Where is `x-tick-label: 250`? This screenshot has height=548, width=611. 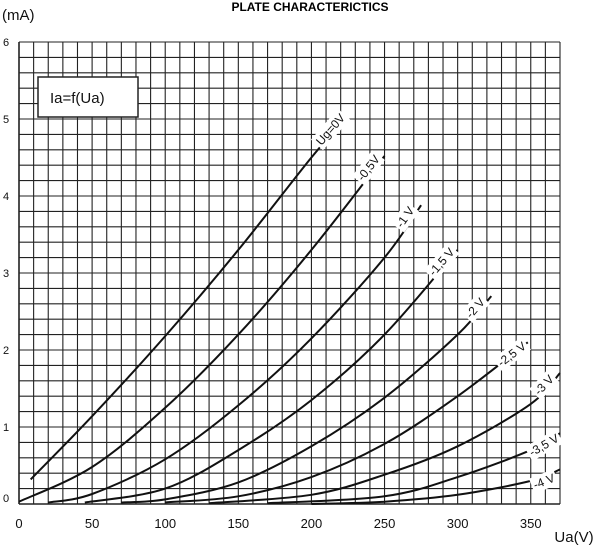 x-tick-label: 250 is located at coordinates (385, 523).